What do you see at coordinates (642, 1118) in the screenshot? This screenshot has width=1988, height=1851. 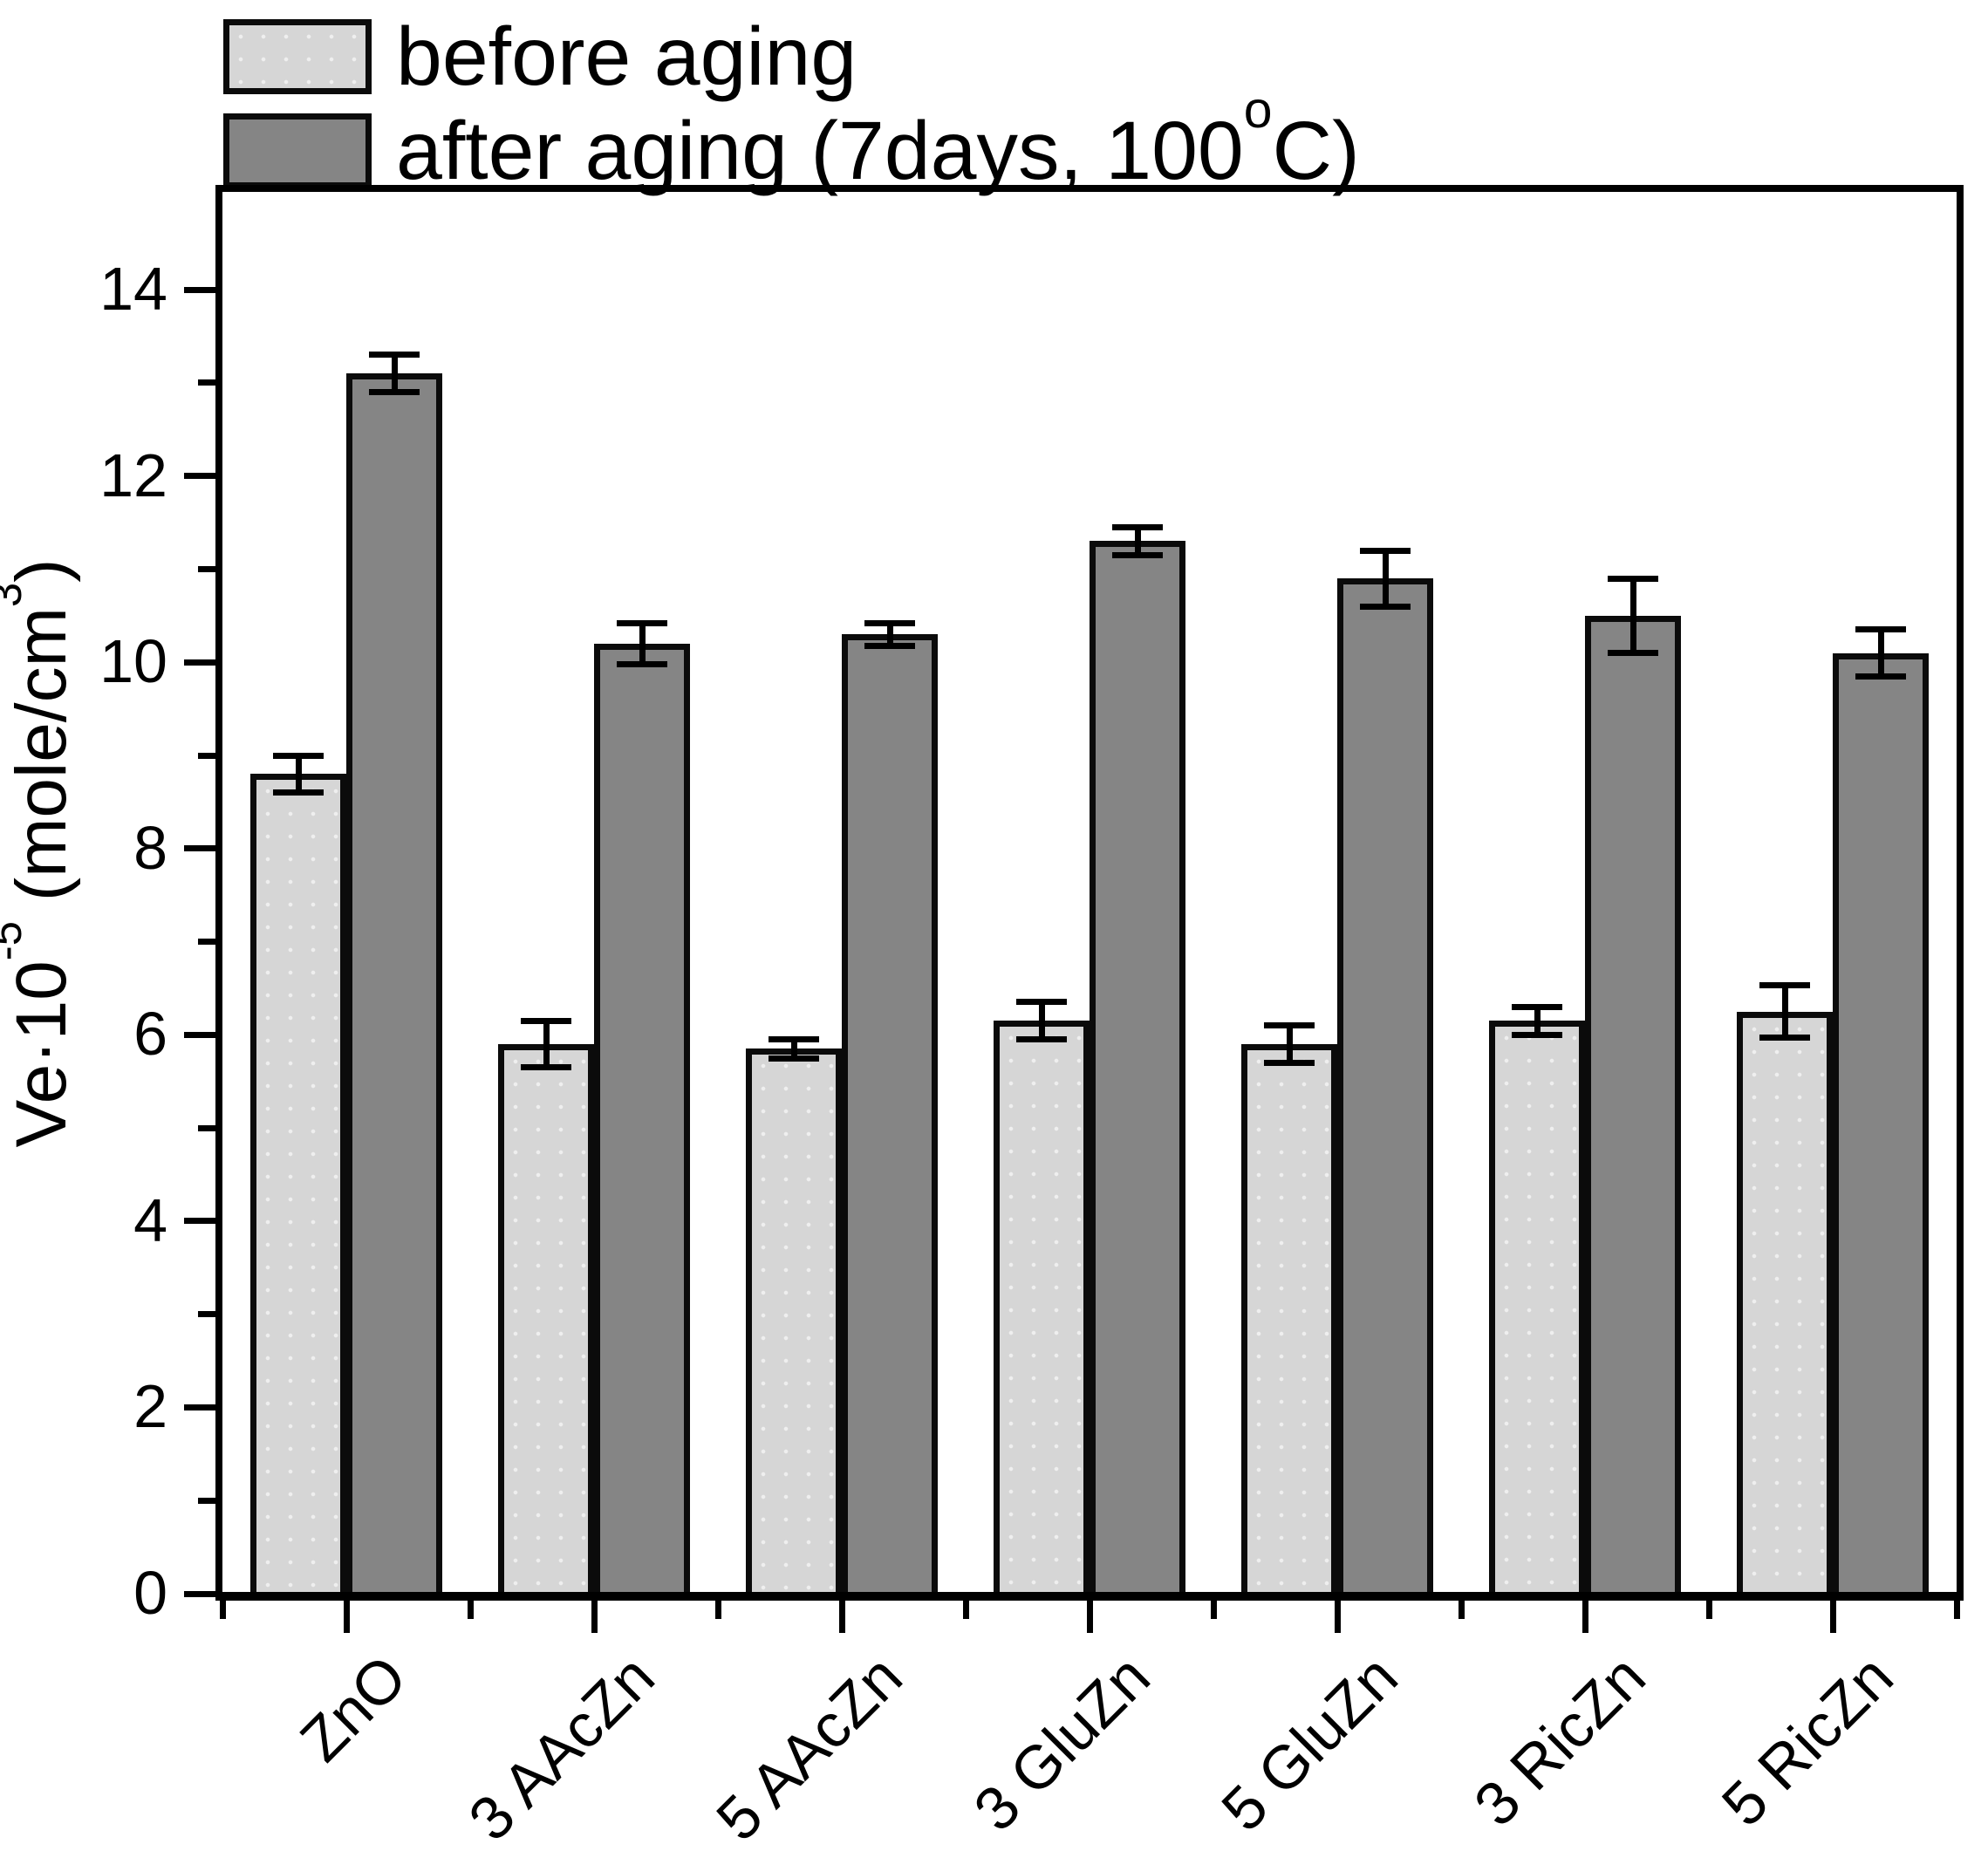 I see `bar-after-3-aaczn` at bounding box center [642, 1118].